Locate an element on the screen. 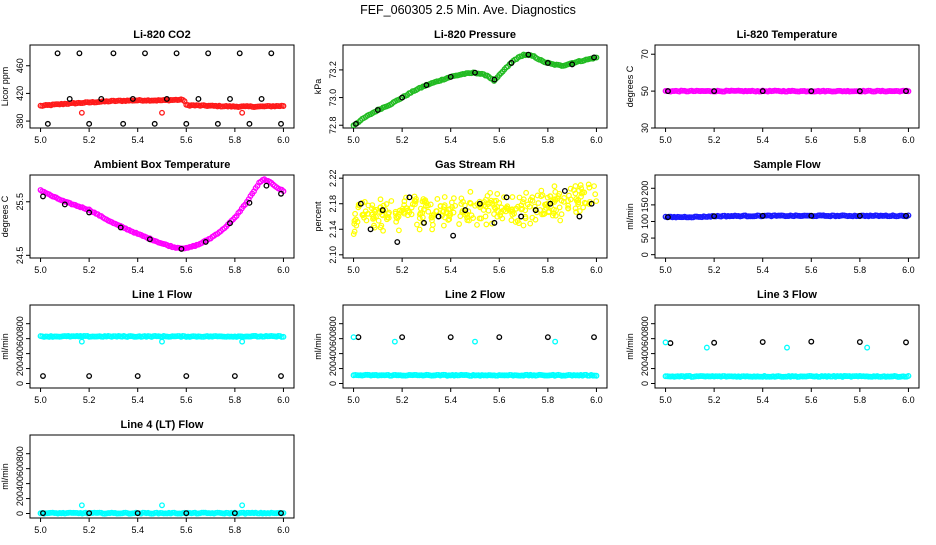  y-tick-label: 50 is located at coordinates (645, 238).